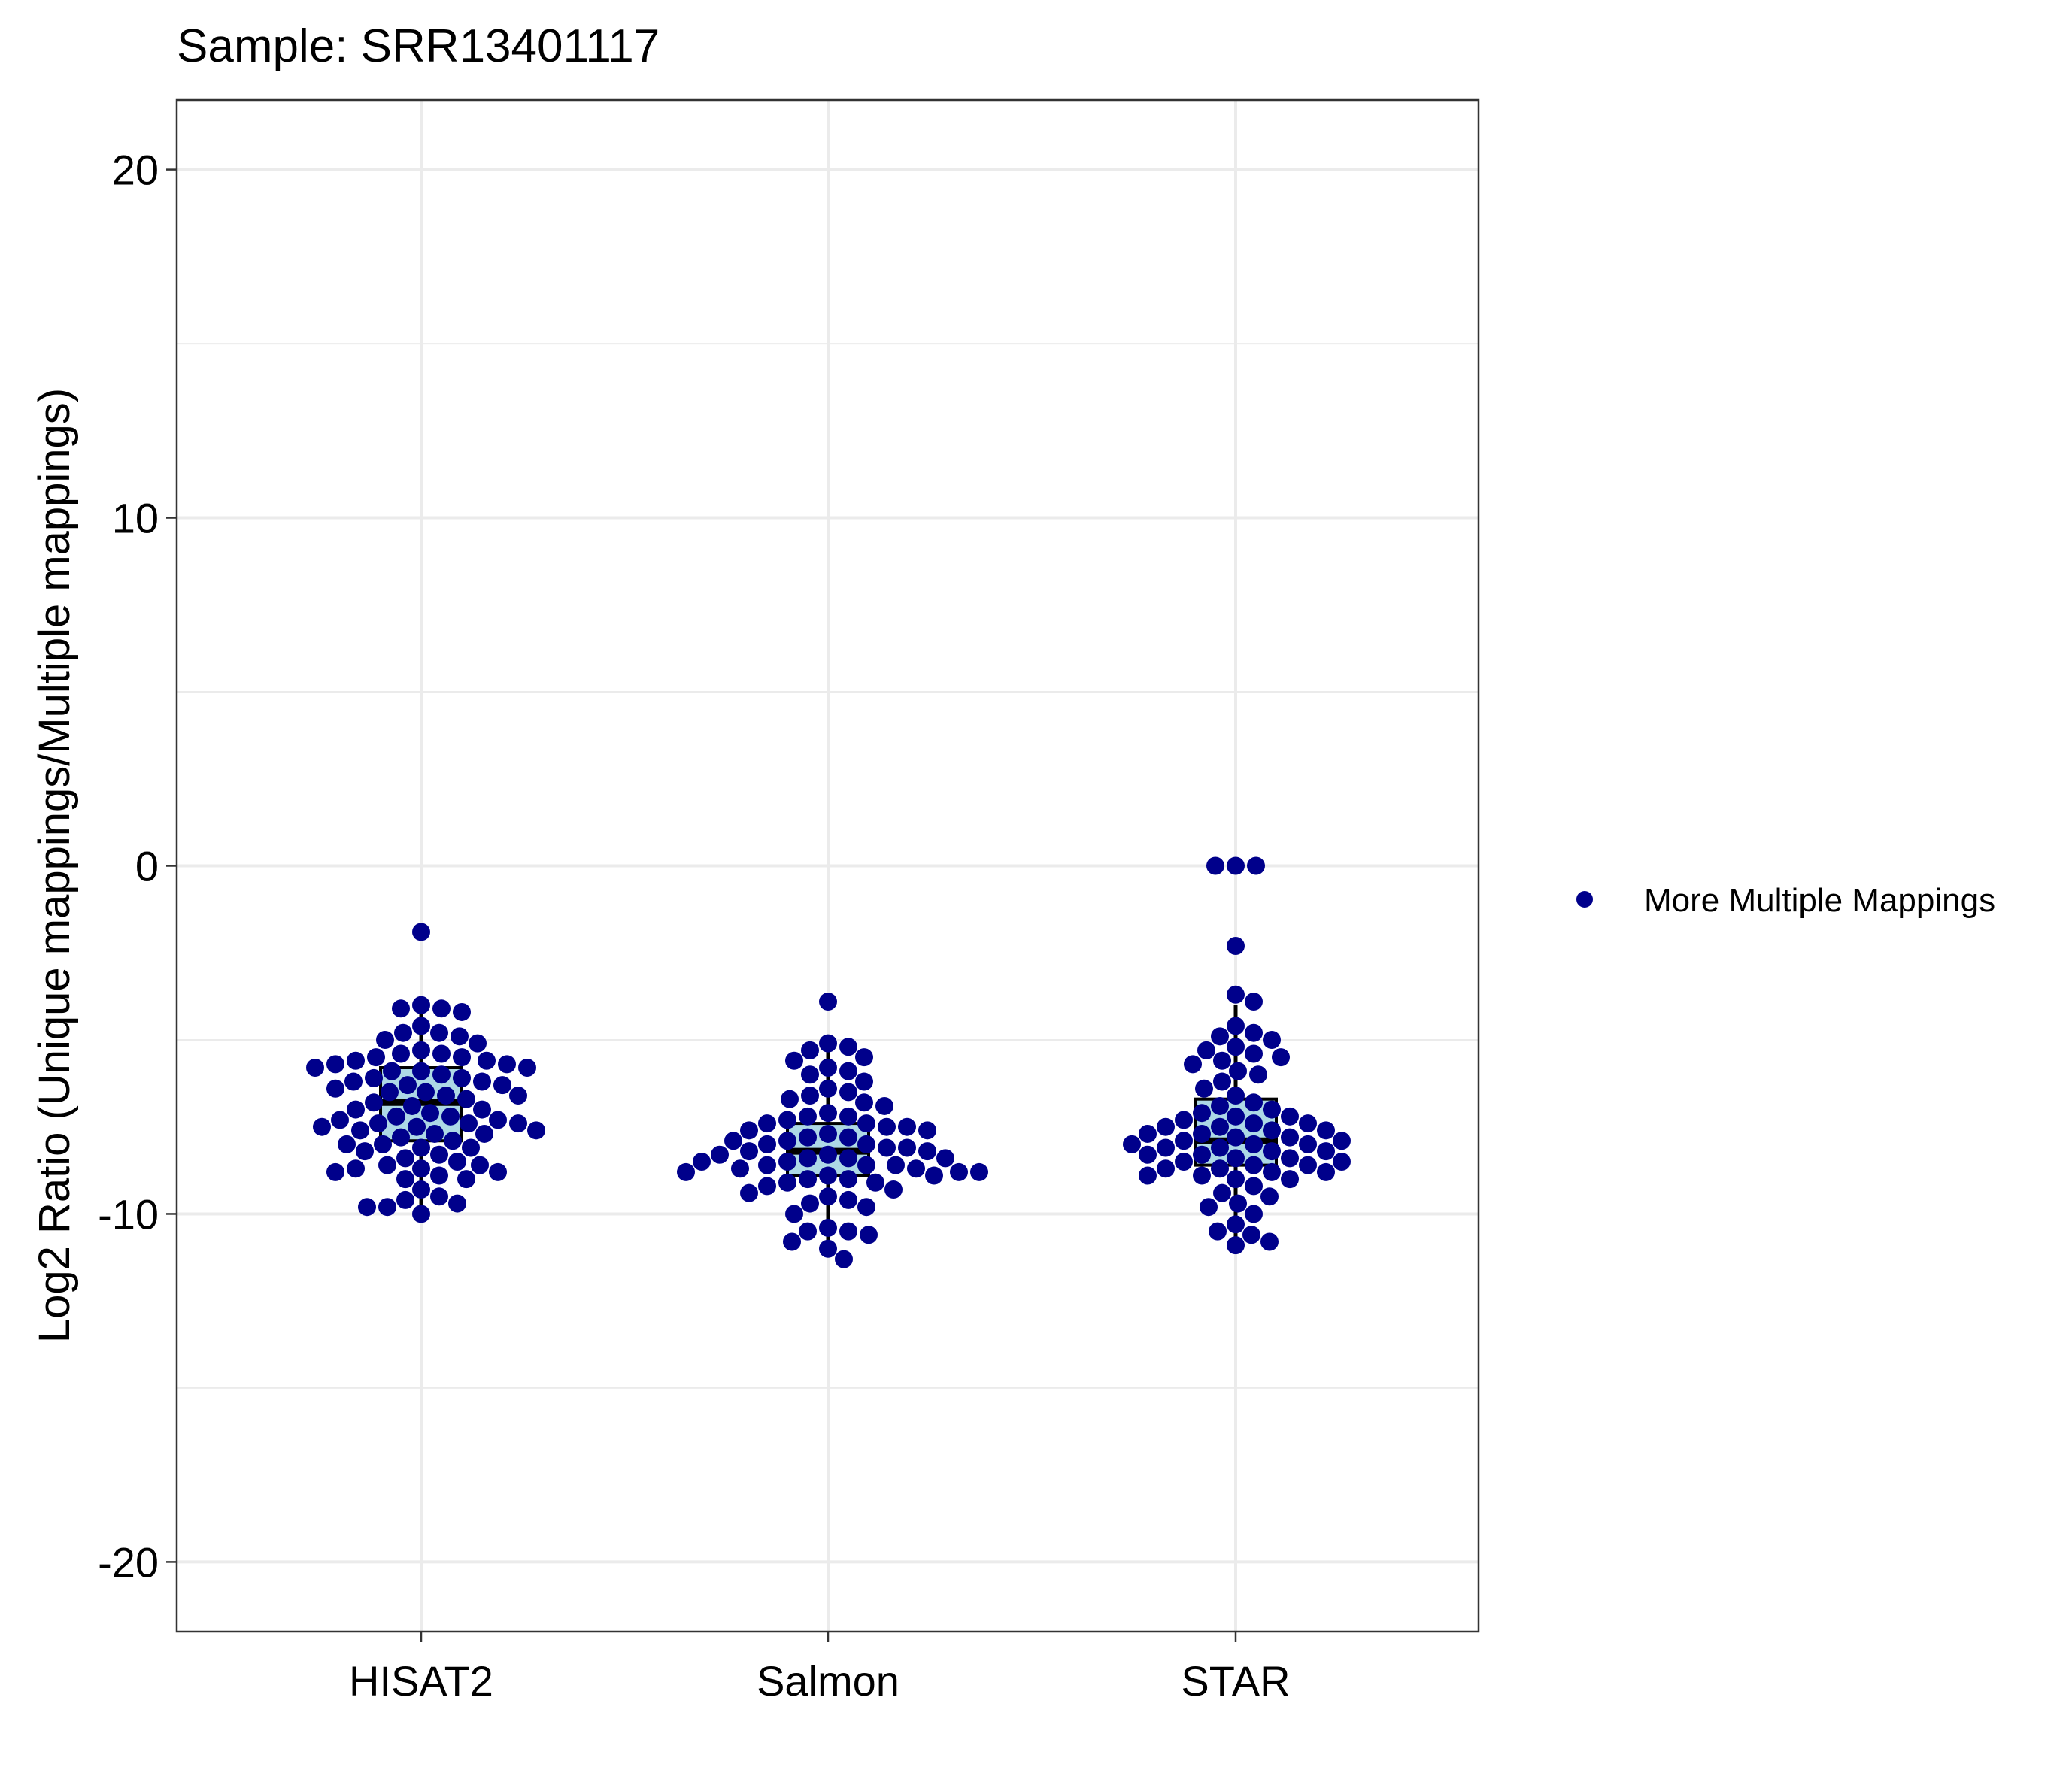 Image resolution: width=2072 pixels, height=1776 pixels. I want to click on y-tick-label: 0, so click(147, 866).